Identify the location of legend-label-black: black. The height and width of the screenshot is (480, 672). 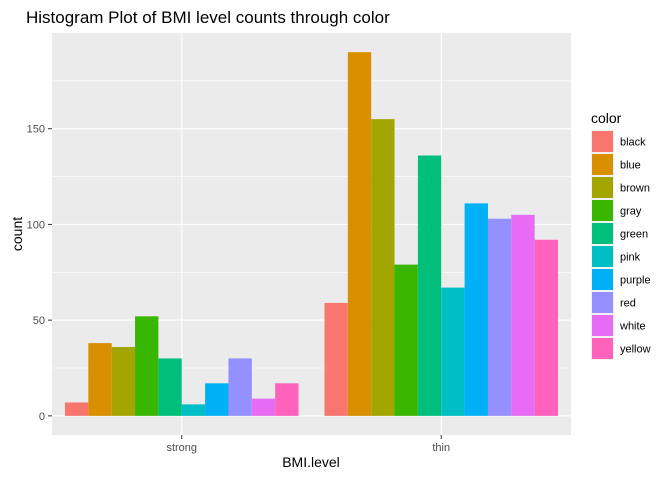
(633, 143).